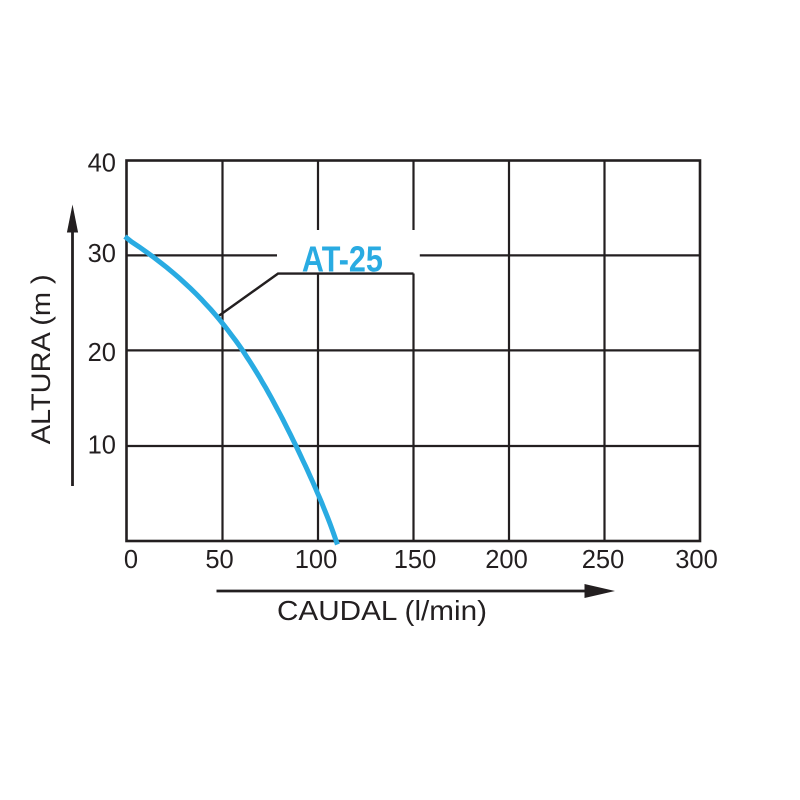 The width and height of the screenshot is (800, 800). Describe the element at coordinates (102, 254) in the screenshot. I see `svg-text: 30` at that location.